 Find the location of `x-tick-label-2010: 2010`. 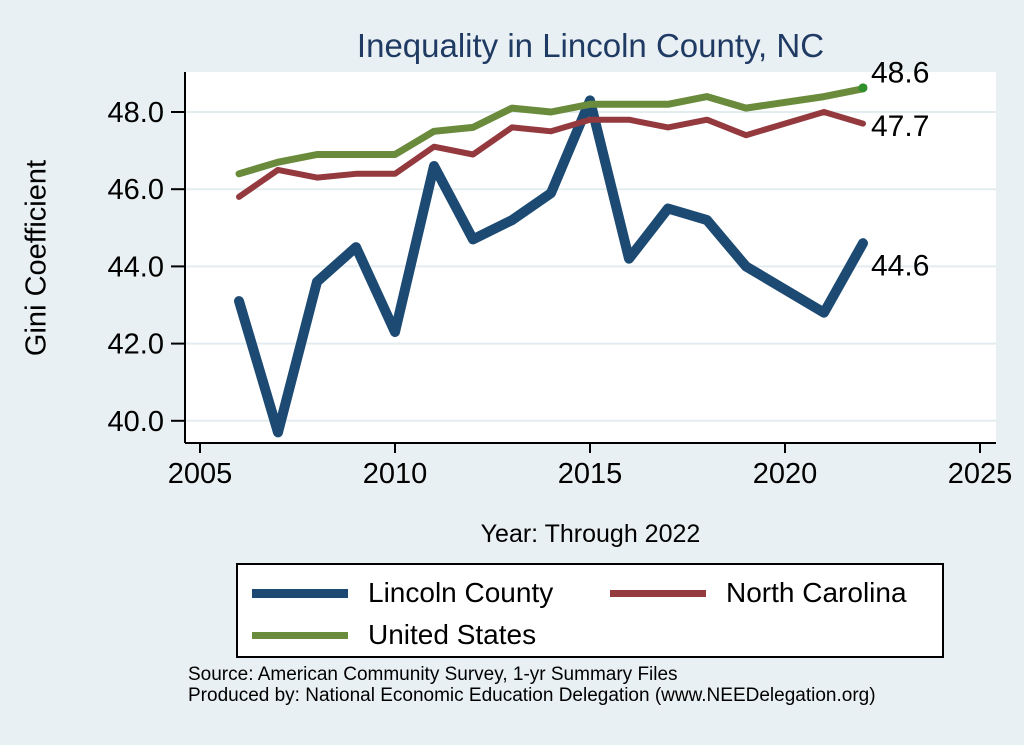

x-tick-label-2010: 2010 is located at coordinates (395, 474).